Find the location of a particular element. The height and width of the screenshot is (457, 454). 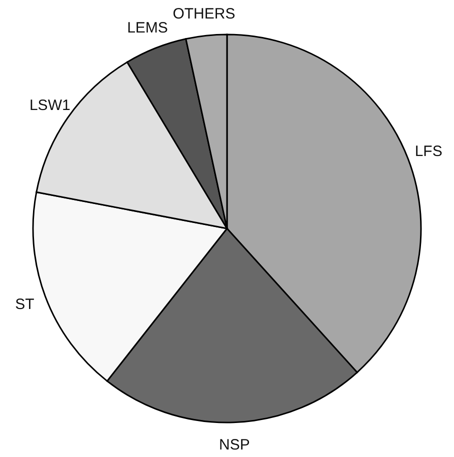

slice-label: ST is located at coordinates (24, 305).